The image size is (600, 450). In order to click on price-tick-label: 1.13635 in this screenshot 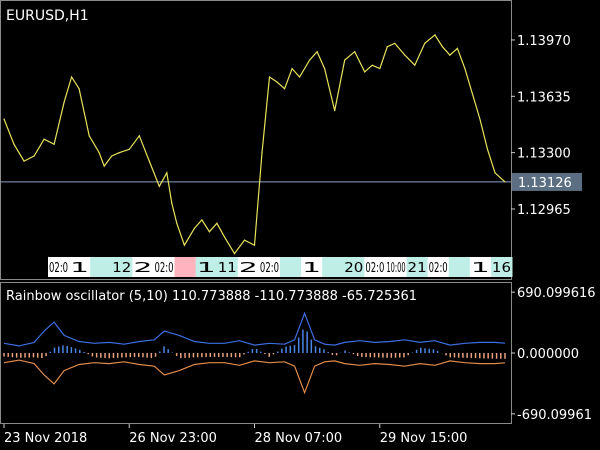, I will do `click(544, 97)`.